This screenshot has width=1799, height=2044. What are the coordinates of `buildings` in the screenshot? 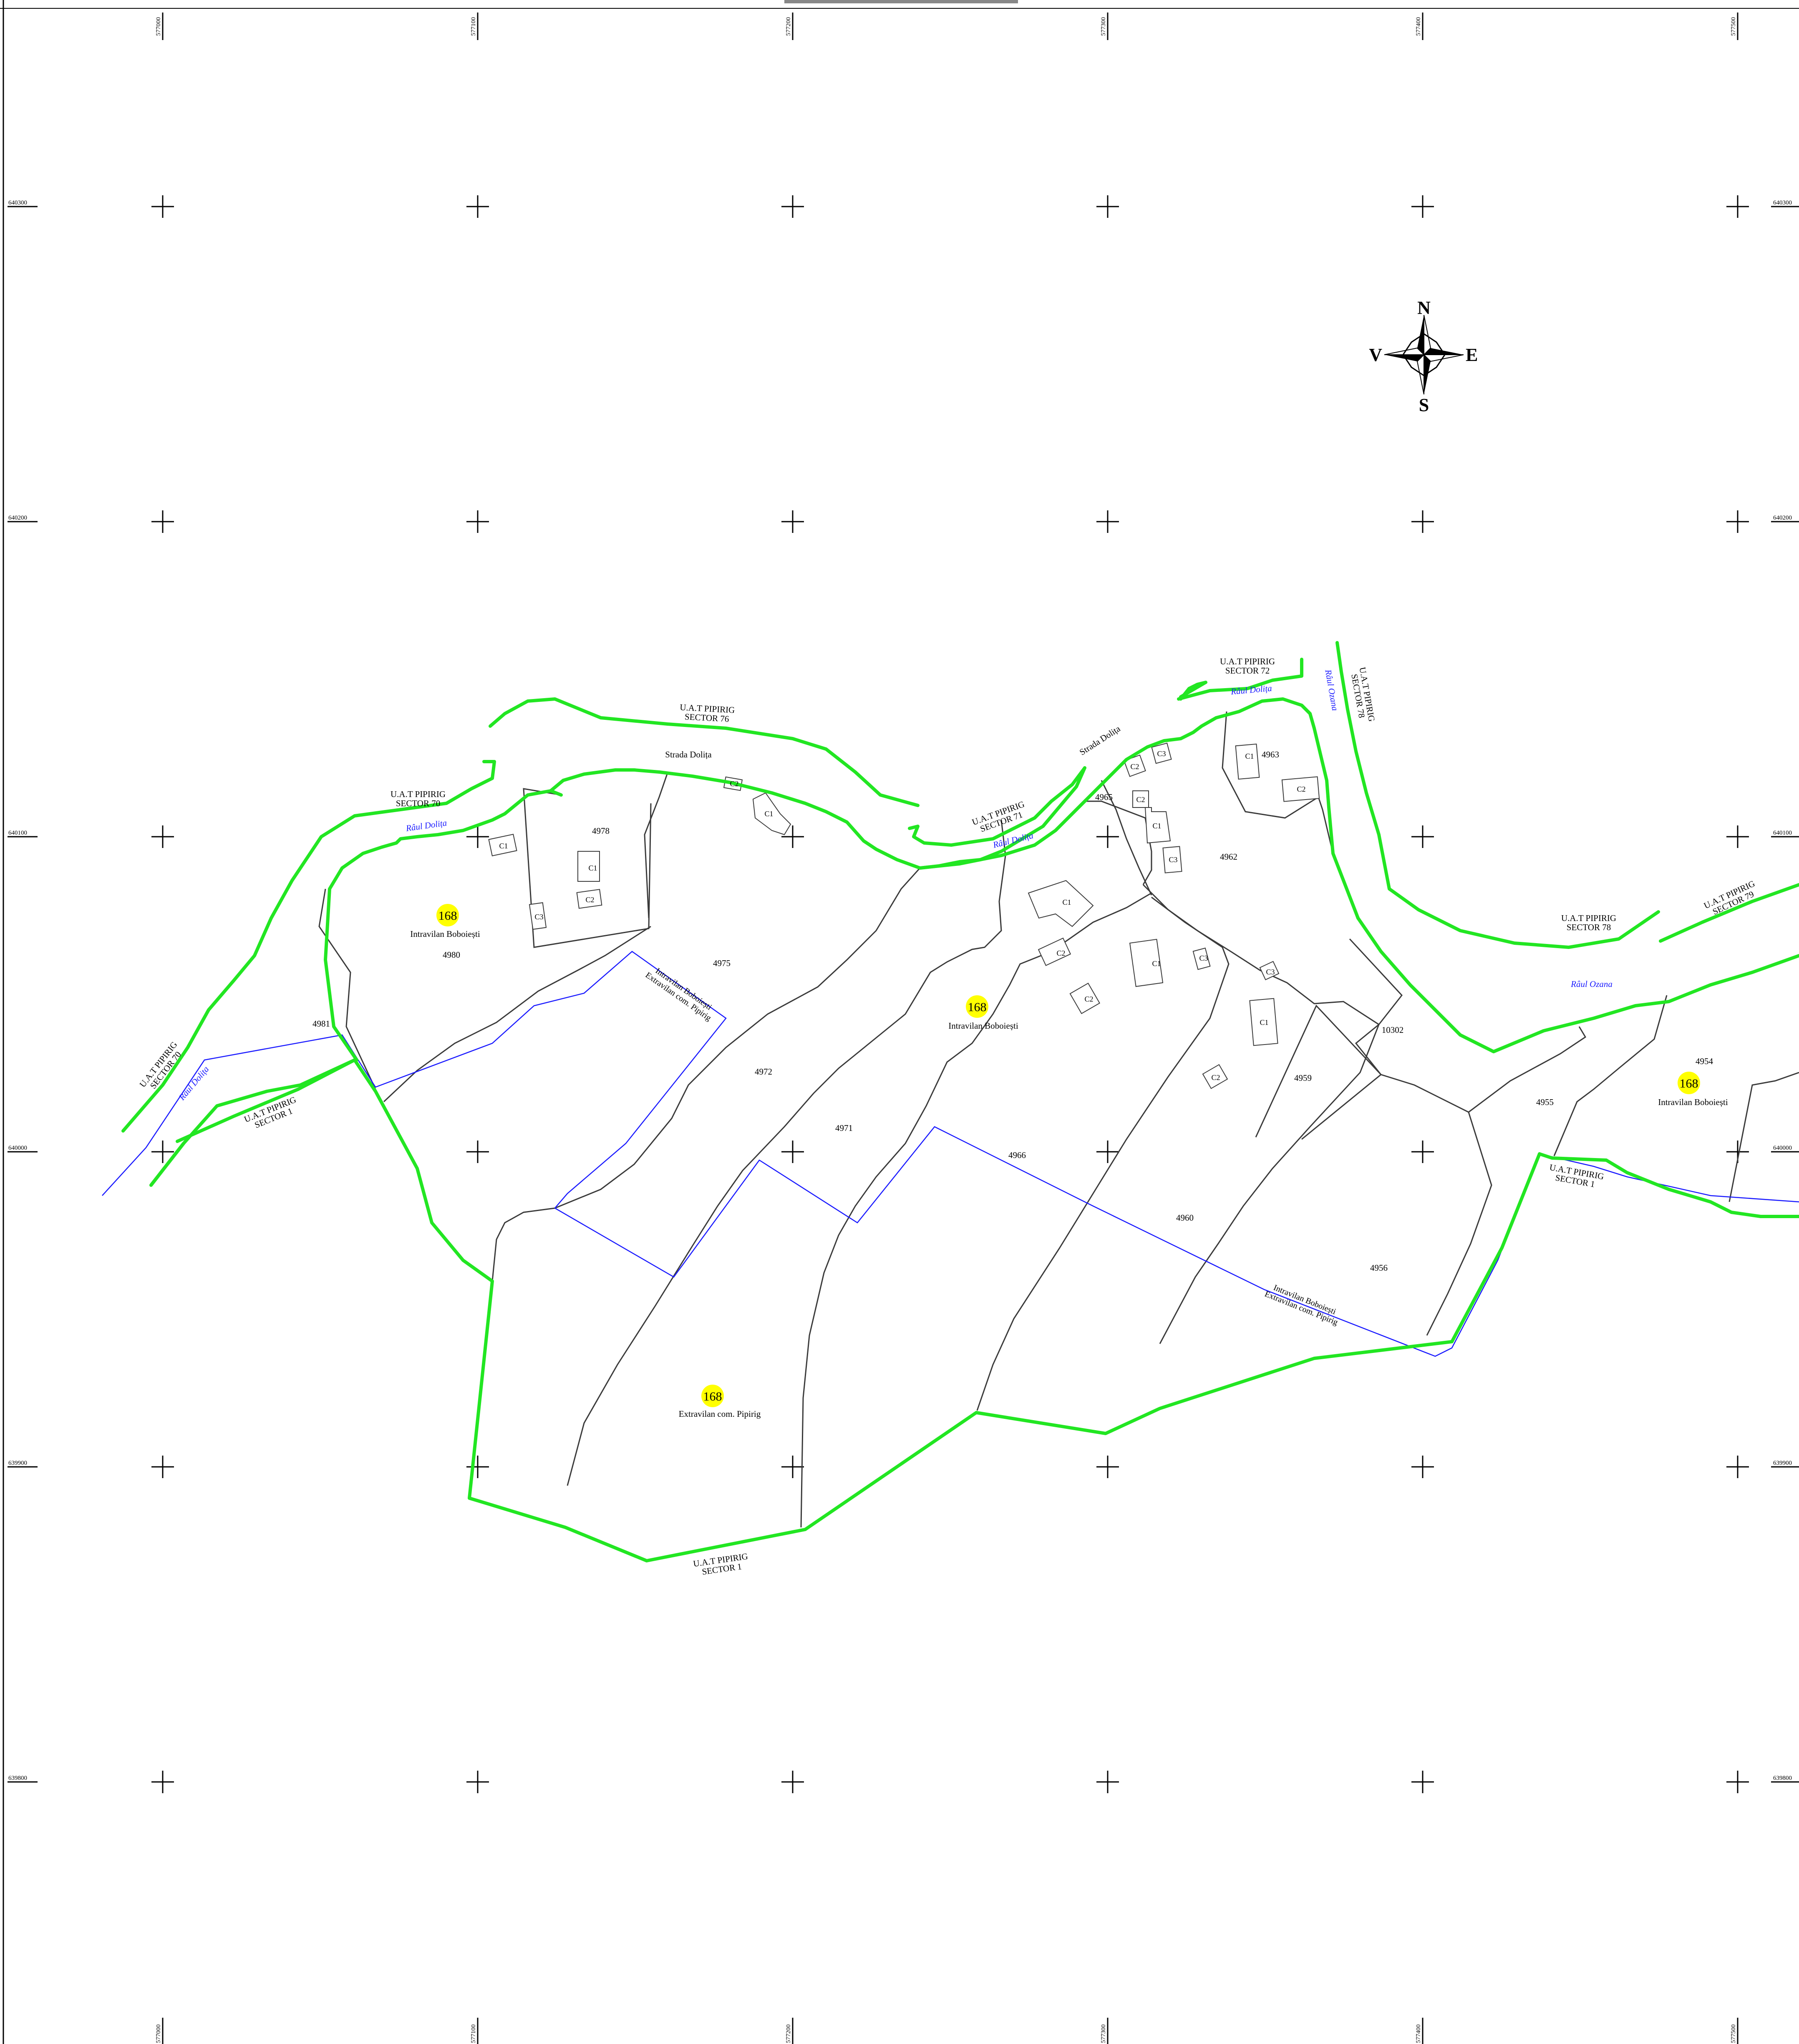 It's located at (904, 915).